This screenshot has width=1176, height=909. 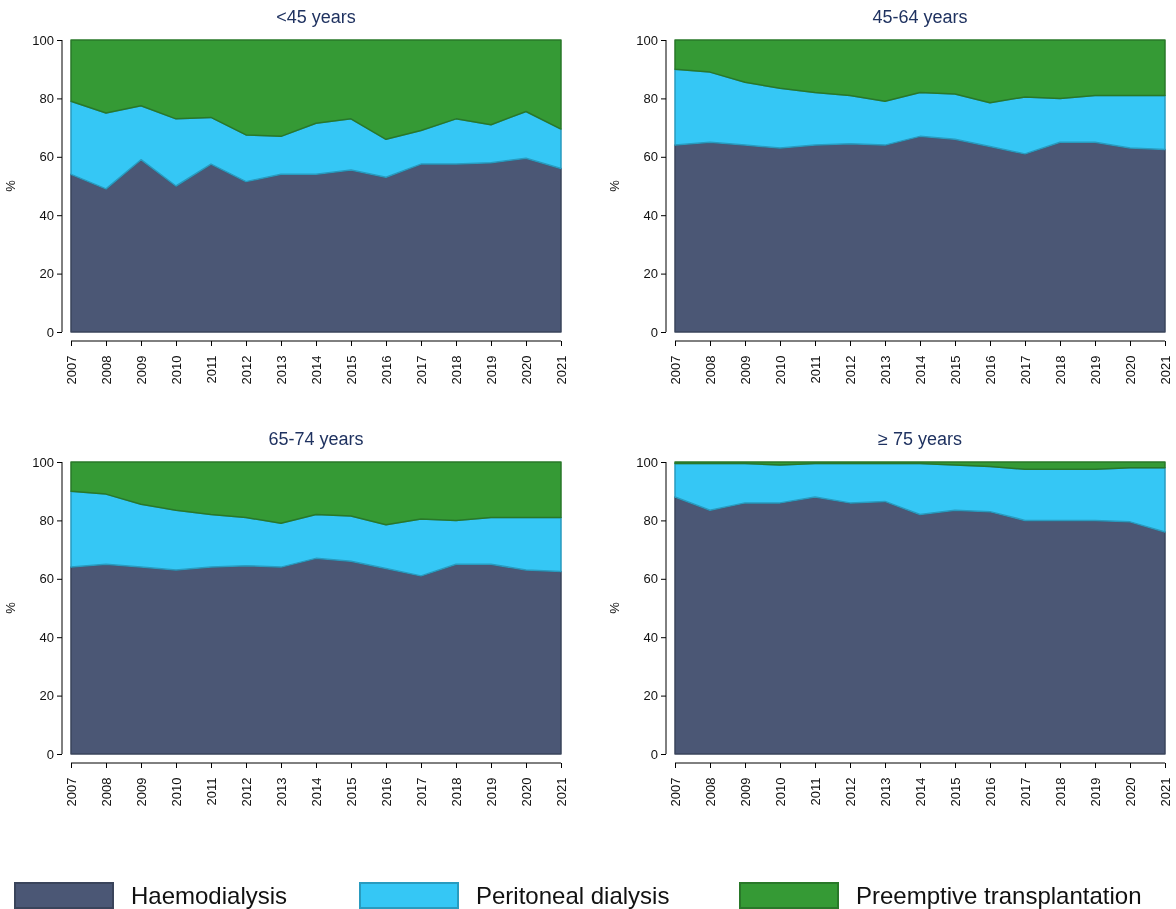 I want to click on chart-title: <45 years, so click(x=316, y=17).